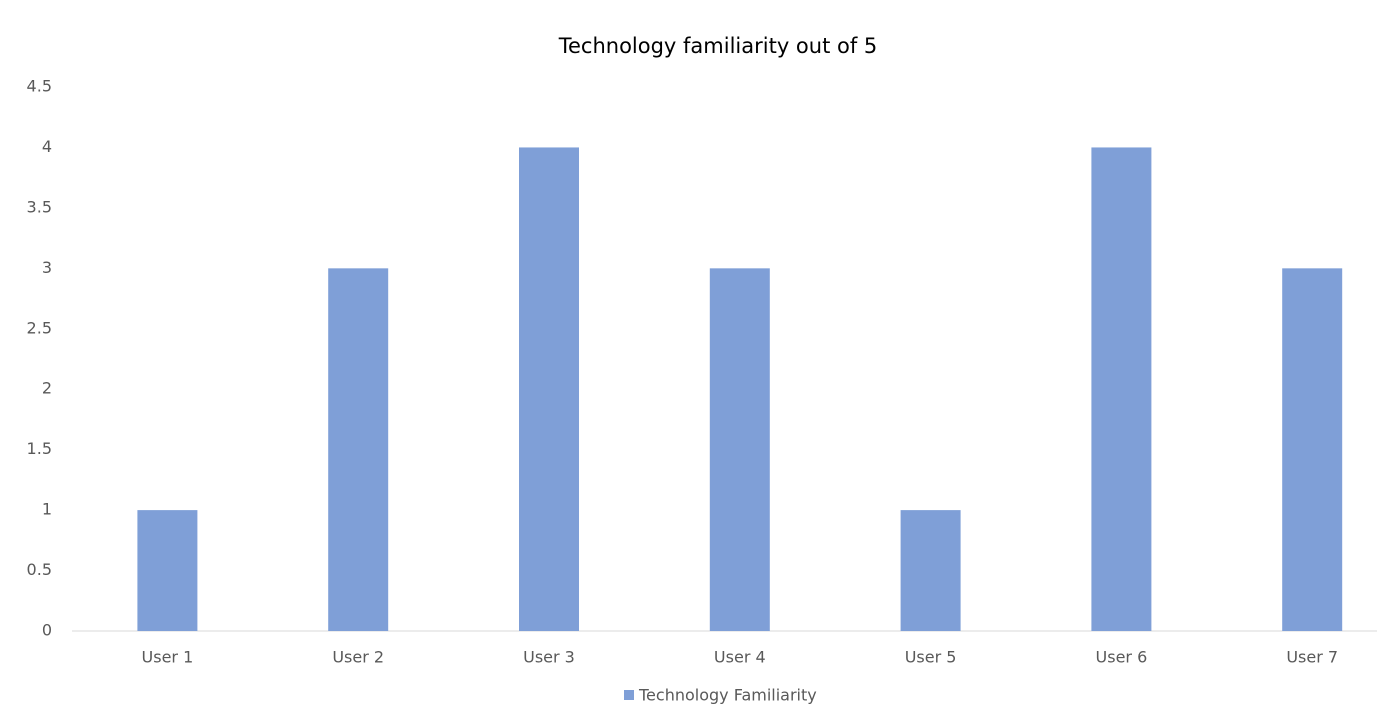 The width and height of the screenshot is (1377, 717). I want to click on y-tick-label: 4.5, so click(39, 86).